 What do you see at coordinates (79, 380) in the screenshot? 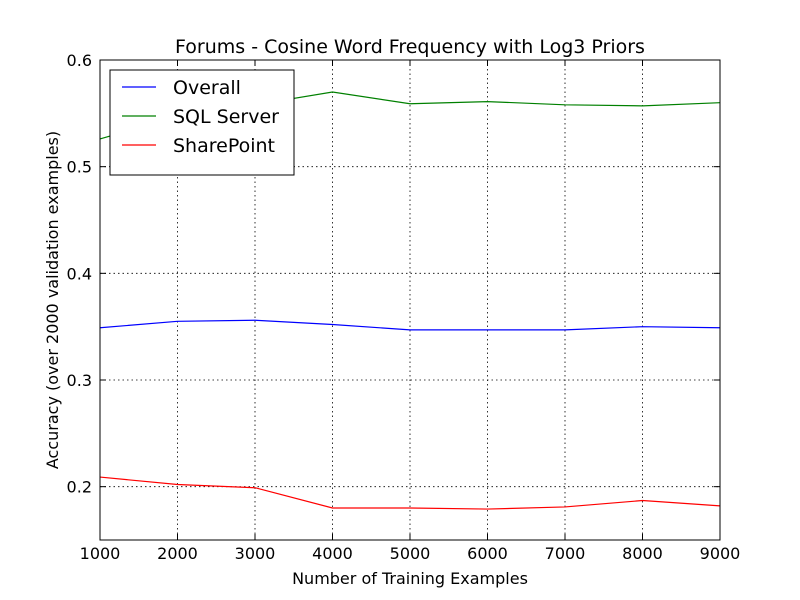
I see `y-tick-label: 0.3` at bounding box center [79, 380].